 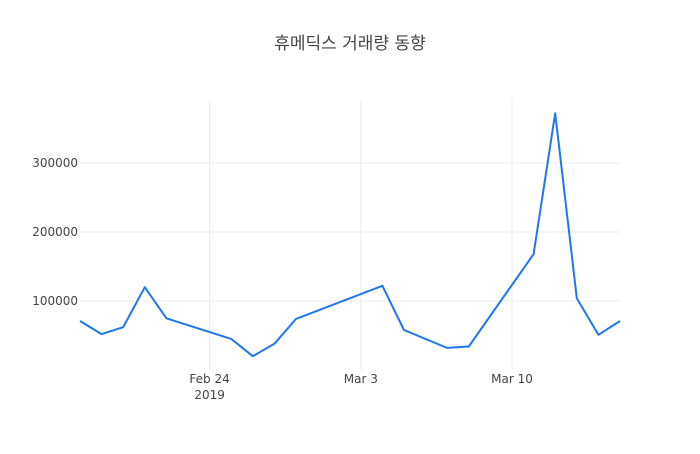 I want to click on chart-title: 휴메딕스 거래량 동향, so click(x=350, y=44).